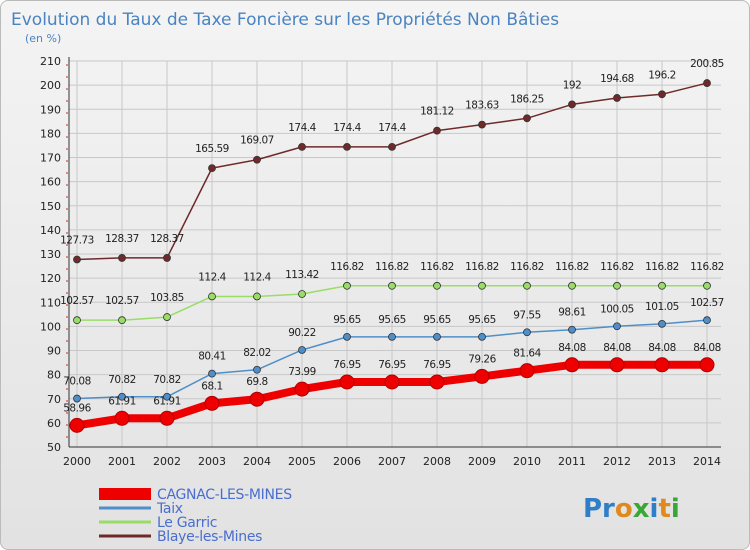 This screenshot has width=750, height=550. What do you see at coordinates (482, 359) in the screenshot?
I see `data-label: 79.26` at bounding box center [482, 359].